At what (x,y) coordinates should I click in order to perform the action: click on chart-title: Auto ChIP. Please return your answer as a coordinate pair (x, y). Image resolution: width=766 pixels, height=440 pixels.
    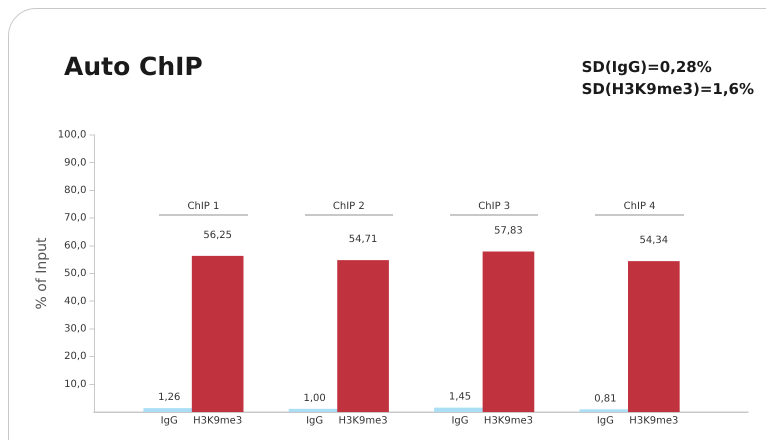
    Looking at the image, I should click on (133, 66).